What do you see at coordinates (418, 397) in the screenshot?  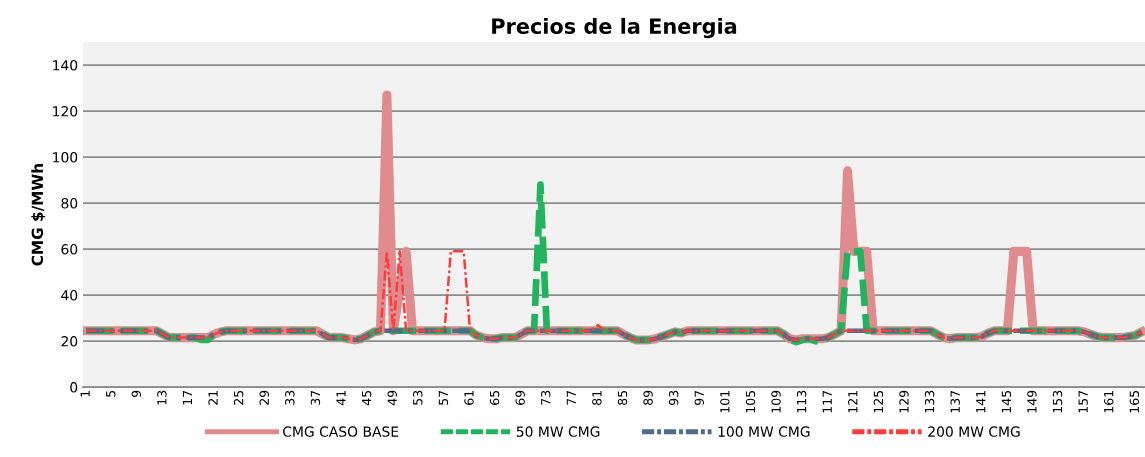 I see `x-tick-label: 53` at bounding box center [418, 397].